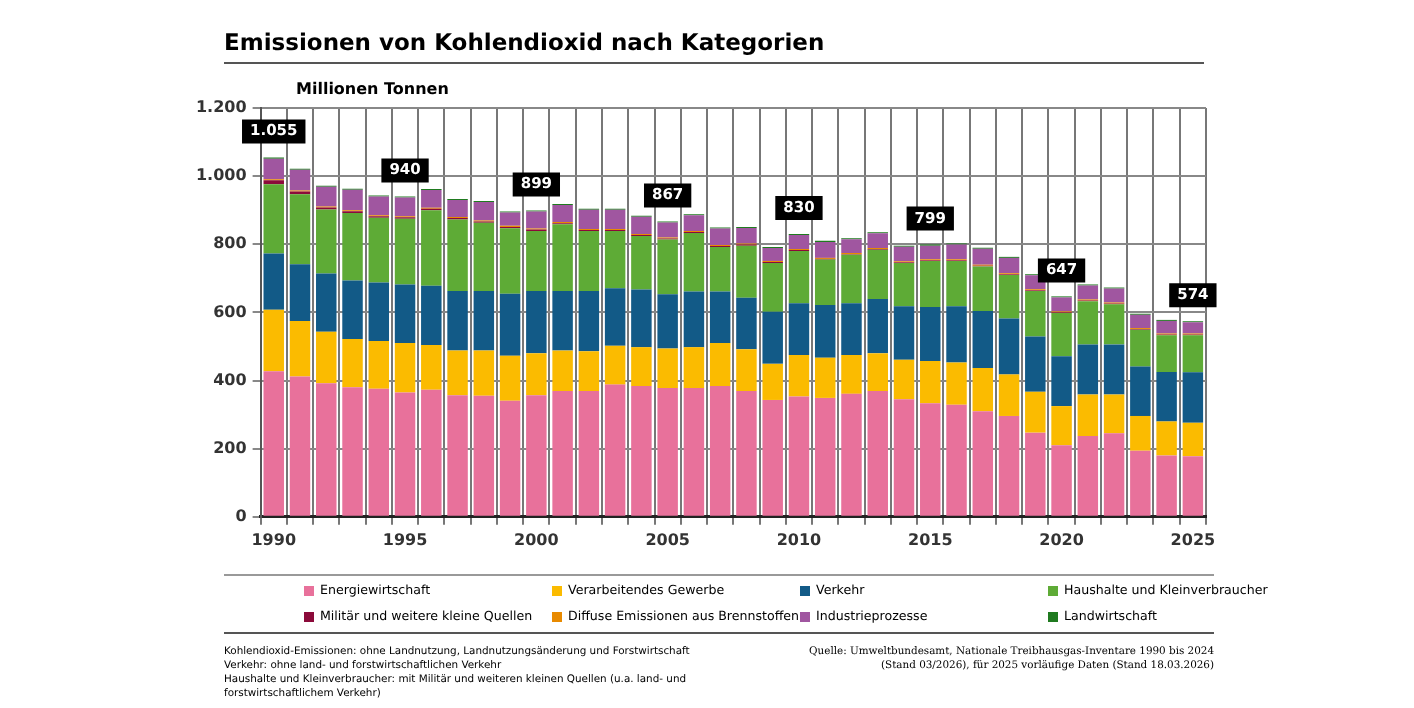 The width and height of the screenshot is (1414, 708). Describe the element at coordinates (372, 89) in the screenshot. I see `y-axis-title: Millionen Tonnen` at that location.